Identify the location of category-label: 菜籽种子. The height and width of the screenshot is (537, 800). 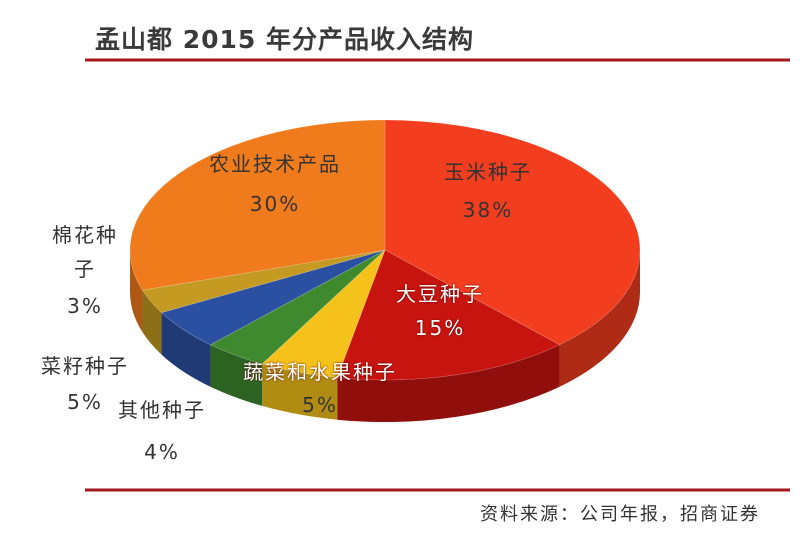
(85, 366).